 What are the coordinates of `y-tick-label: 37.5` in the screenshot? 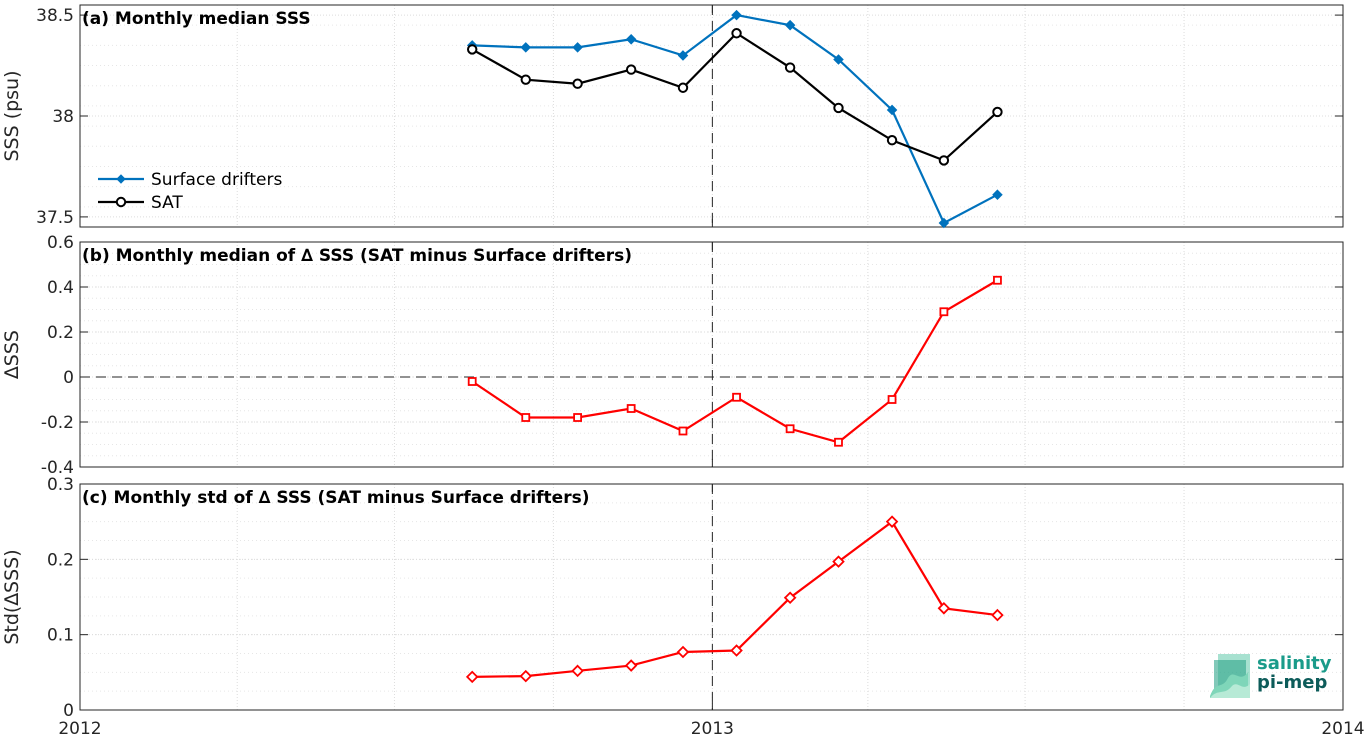 It's located at (55, 218).